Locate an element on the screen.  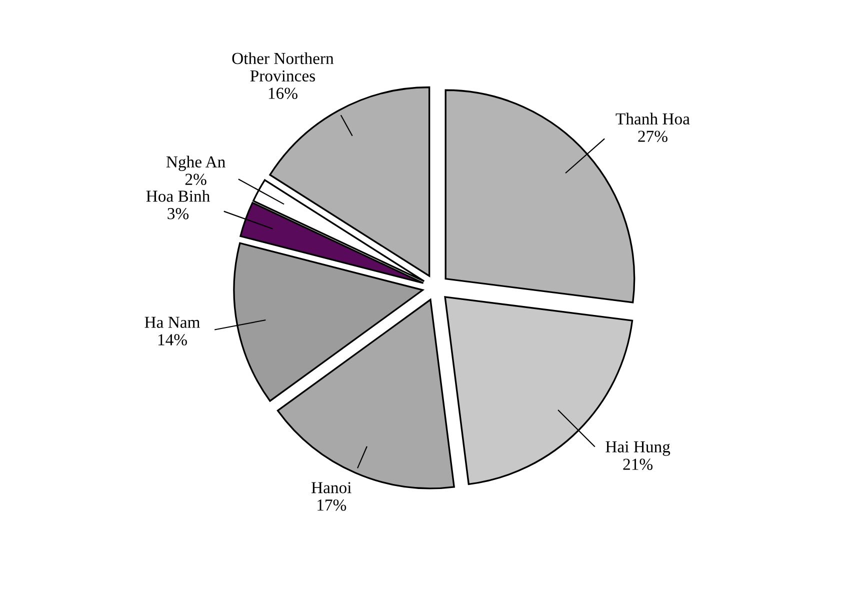
slice-label: Thanh Hoa is located at coordinates (653, 118).